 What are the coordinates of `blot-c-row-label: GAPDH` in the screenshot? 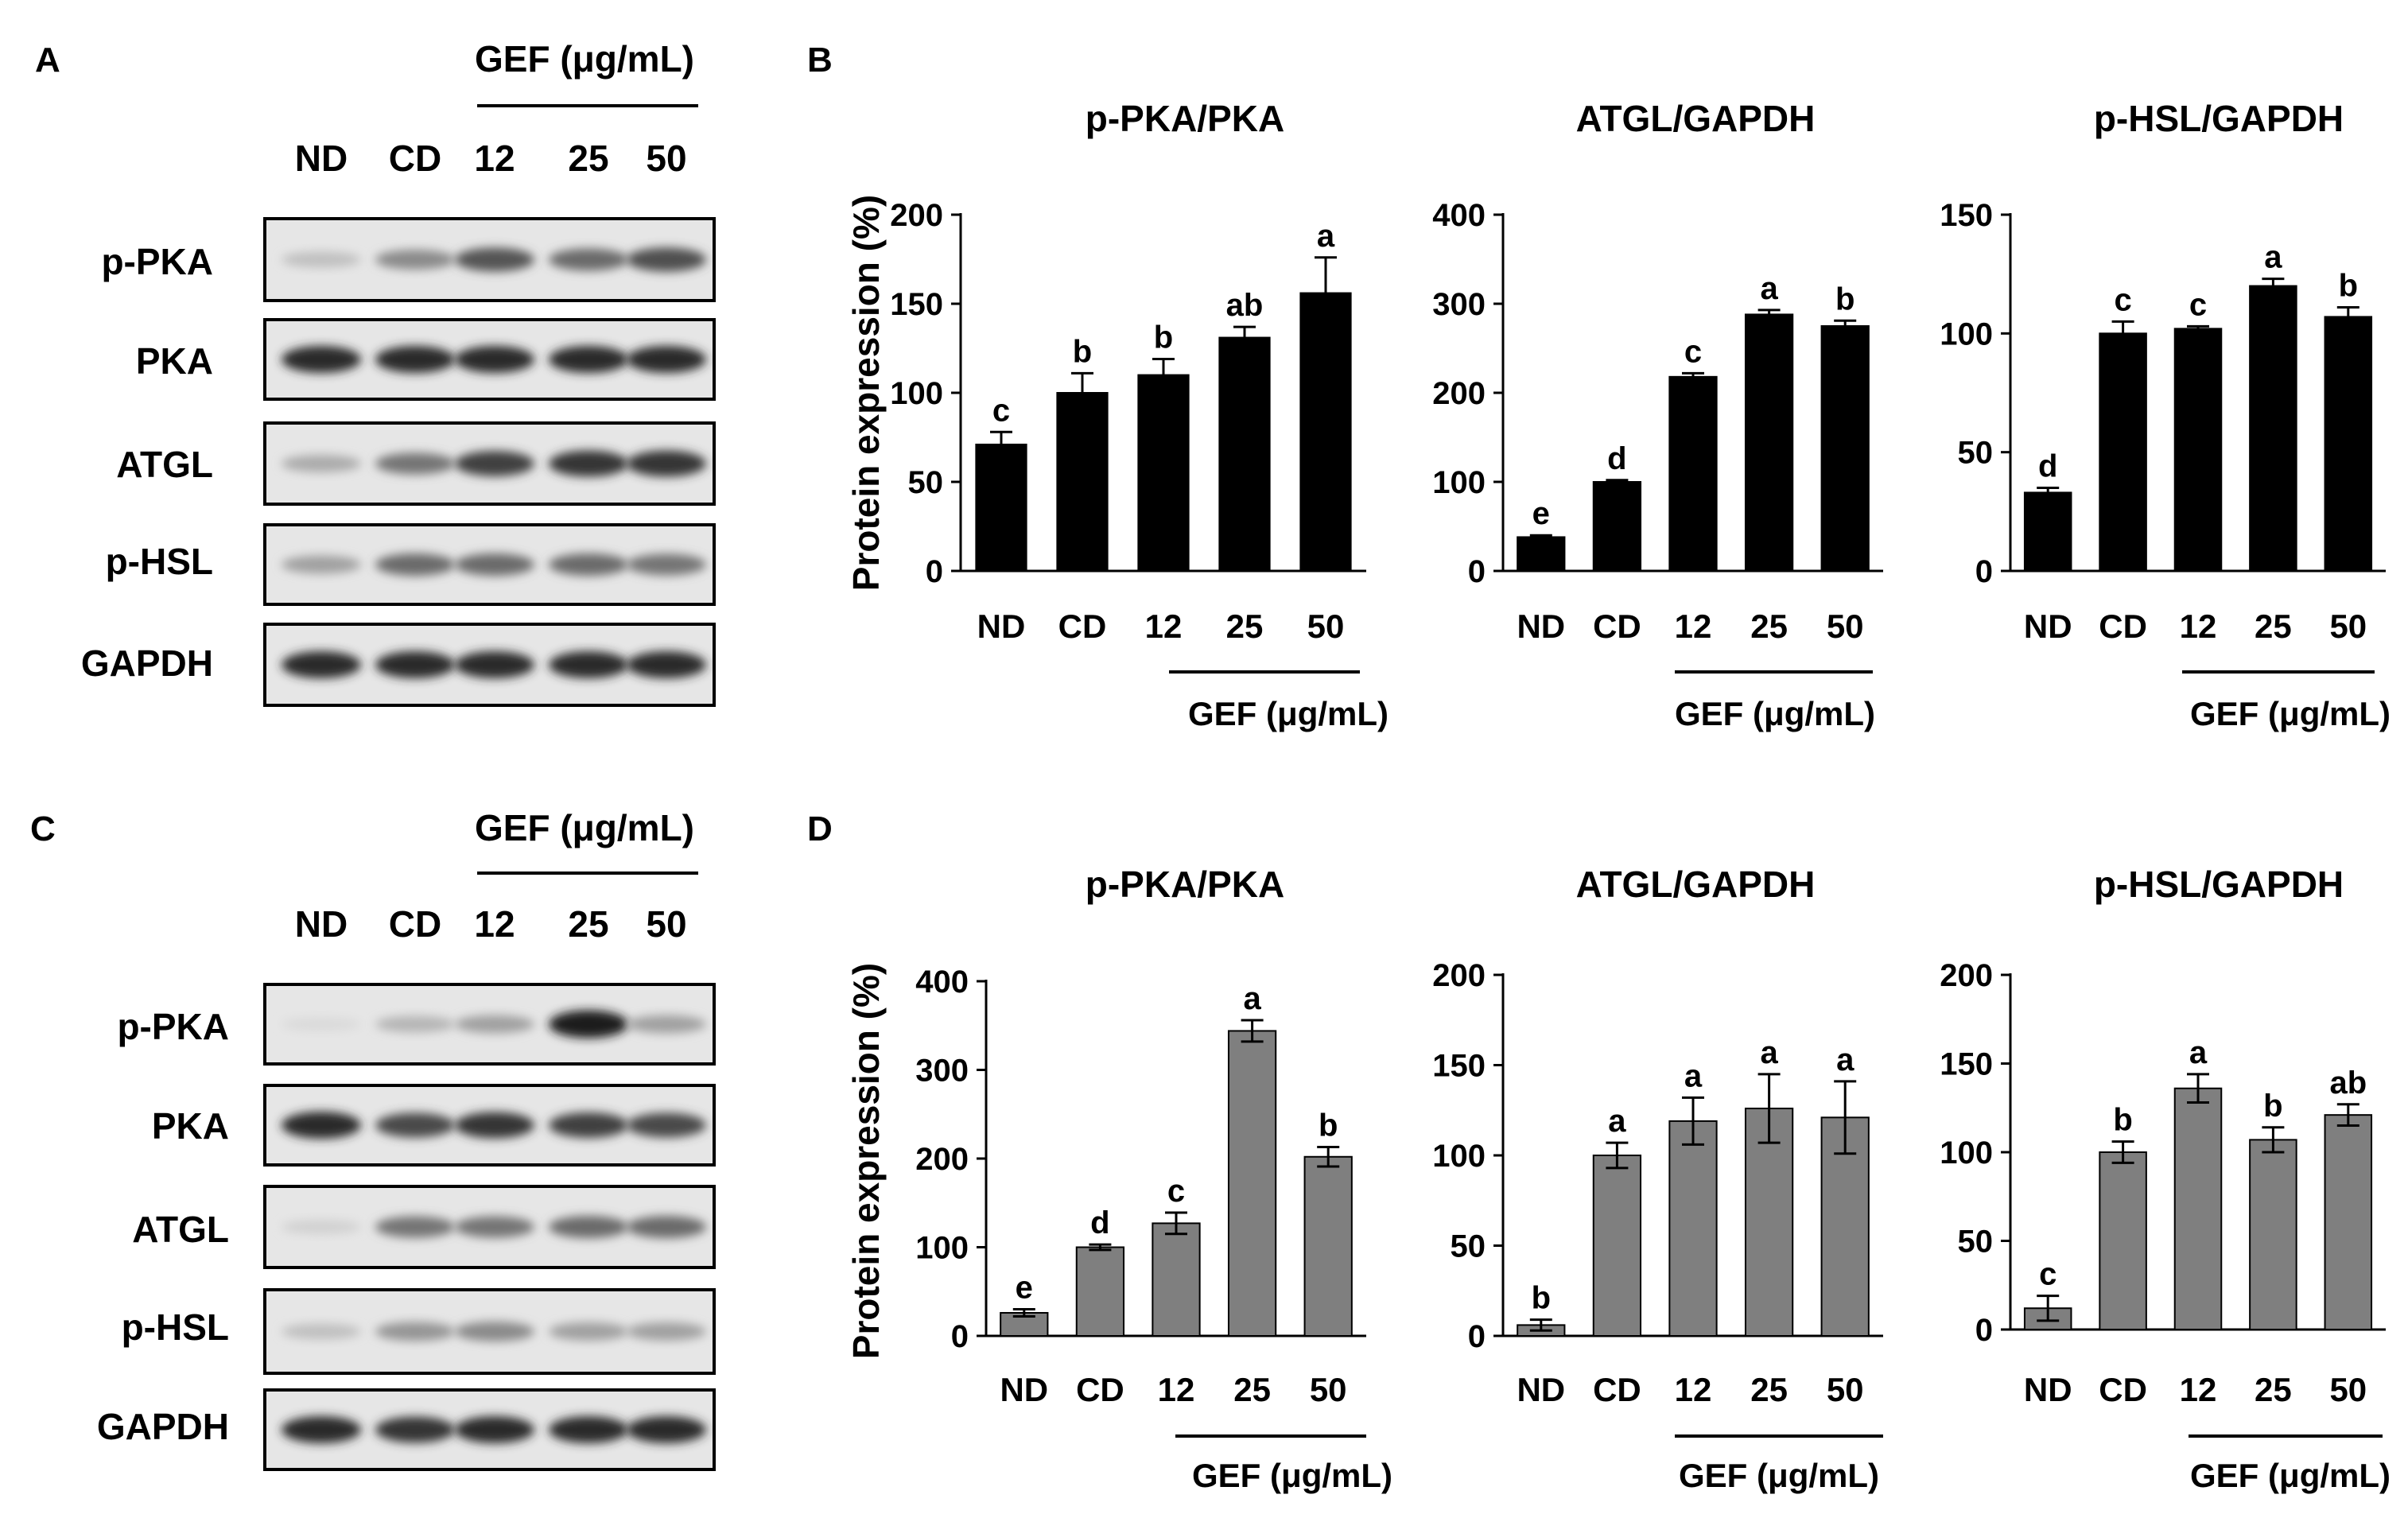 It's located at (163, 1426).